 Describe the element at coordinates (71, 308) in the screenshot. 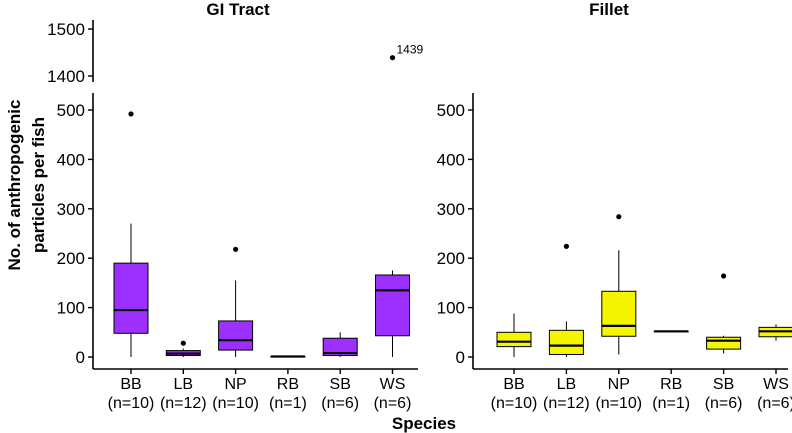

I see `gi-y-tick-label: 100` at that location.